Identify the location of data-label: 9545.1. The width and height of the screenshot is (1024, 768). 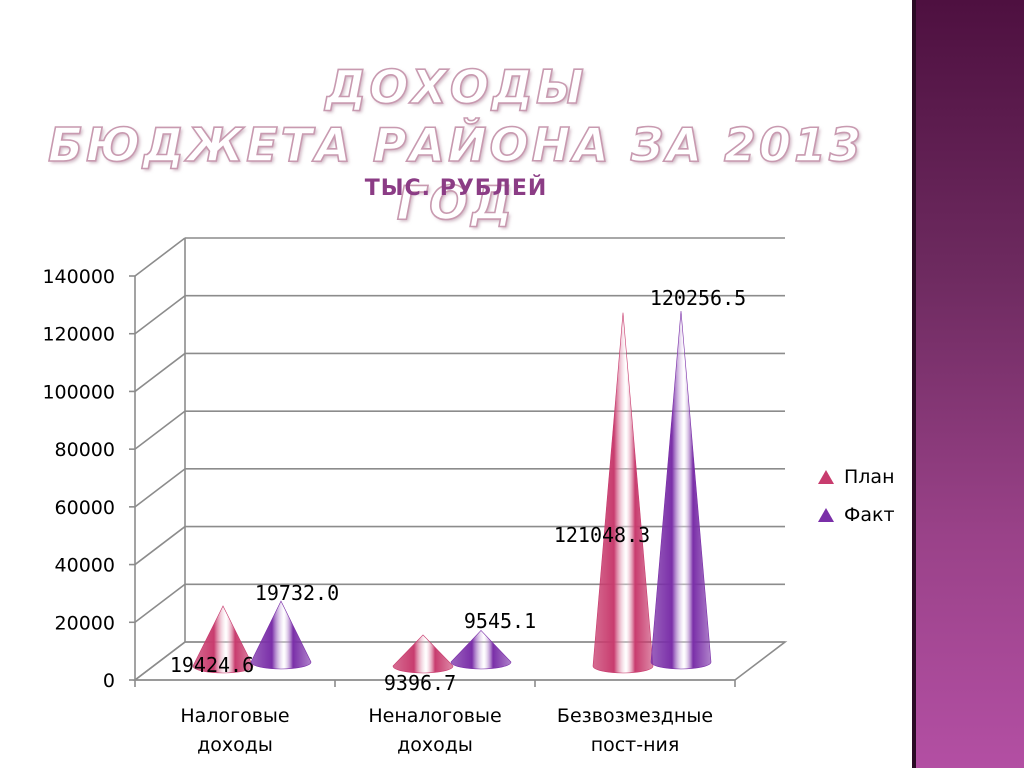
(500, 621).